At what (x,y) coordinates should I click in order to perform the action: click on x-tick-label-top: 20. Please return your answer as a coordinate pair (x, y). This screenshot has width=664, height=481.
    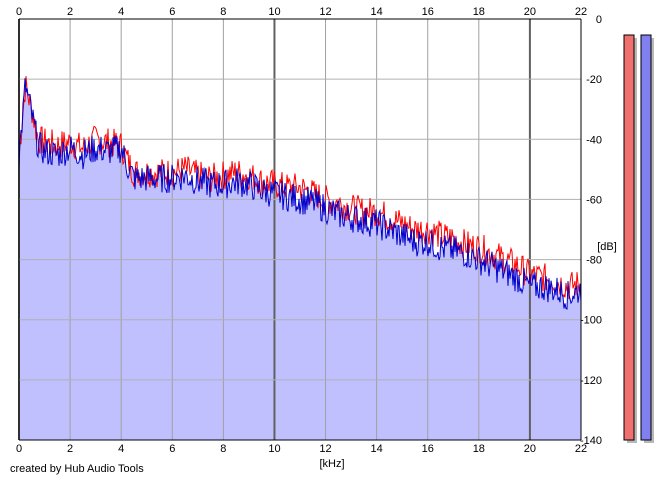
    Looking at the image, I should click on (530, 12).